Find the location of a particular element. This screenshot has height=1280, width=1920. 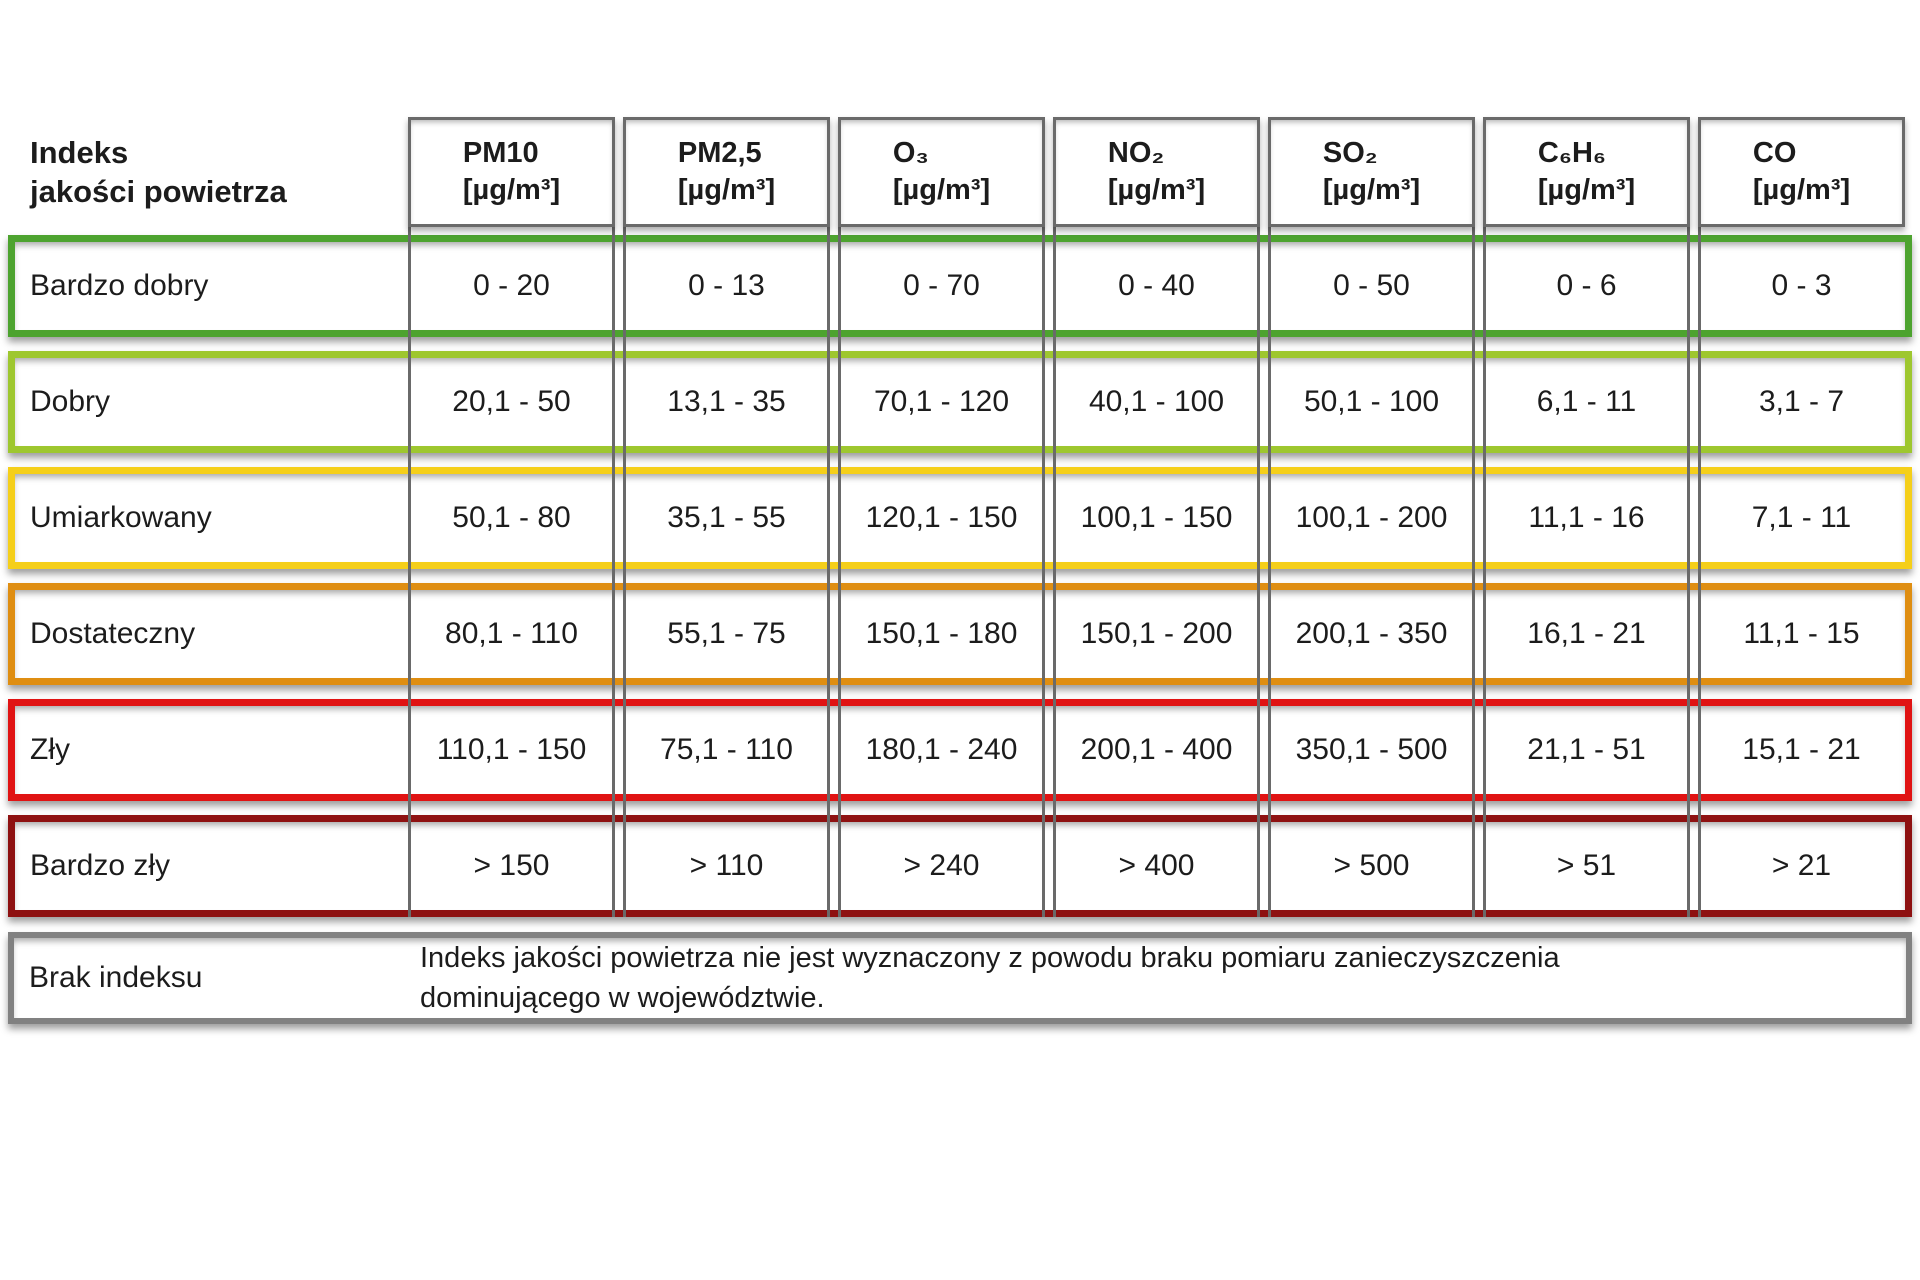

cell-pm25: 55,1 - 75 is located at coordinates (726, 633).